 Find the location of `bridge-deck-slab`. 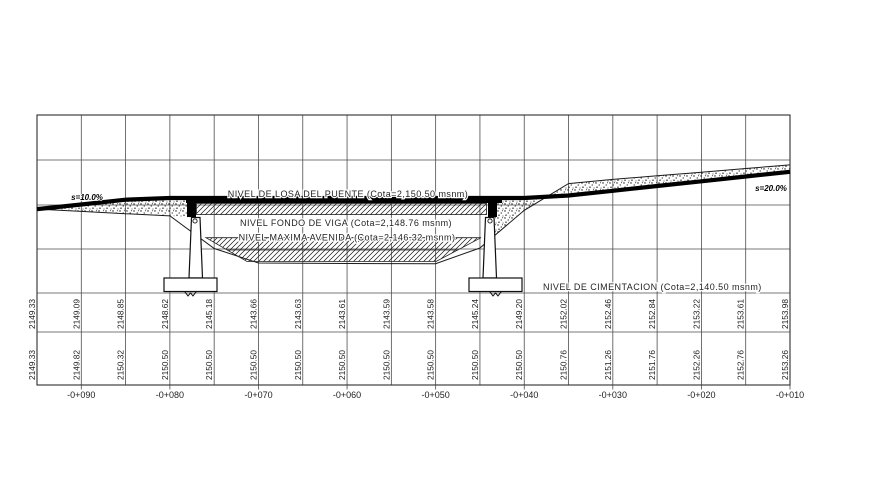

bridge-deck-slab is located at coordinates (344, 199).